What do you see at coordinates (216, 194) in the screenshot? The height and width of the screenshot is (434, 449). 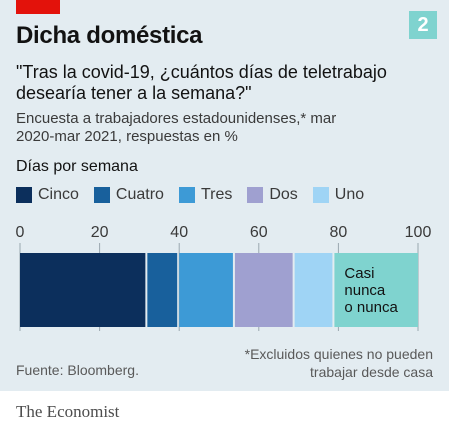 I see `legend-label: Tres` at bounding box center [216, 194].